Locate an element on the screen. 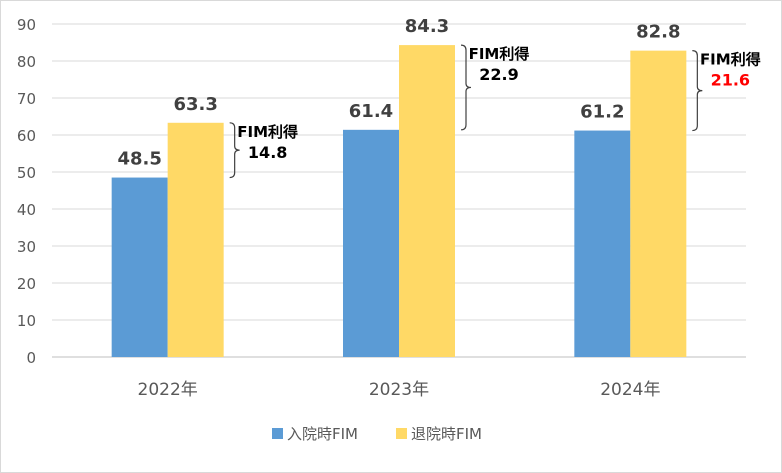 The width and height of the screenshot is (782, 473). y-tick-label: 20 is located at coordinates (26, 284).